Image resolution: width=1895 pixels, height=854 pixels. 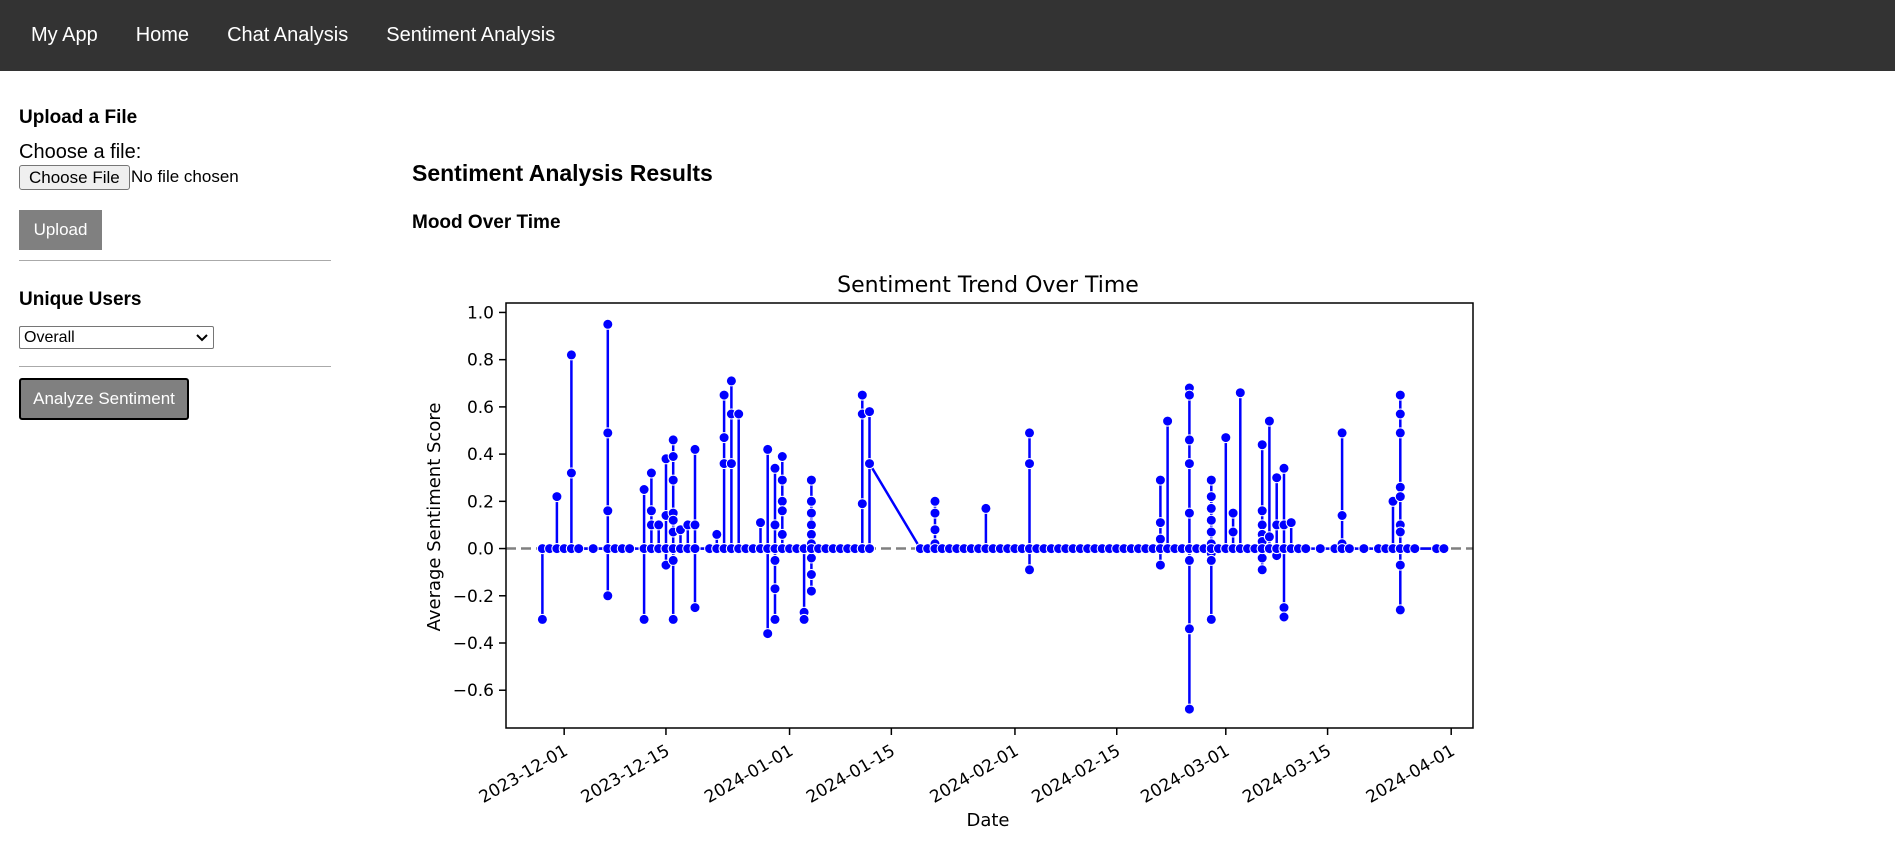 I want to click on chevron-down-icon, so click(x=202, y=338).